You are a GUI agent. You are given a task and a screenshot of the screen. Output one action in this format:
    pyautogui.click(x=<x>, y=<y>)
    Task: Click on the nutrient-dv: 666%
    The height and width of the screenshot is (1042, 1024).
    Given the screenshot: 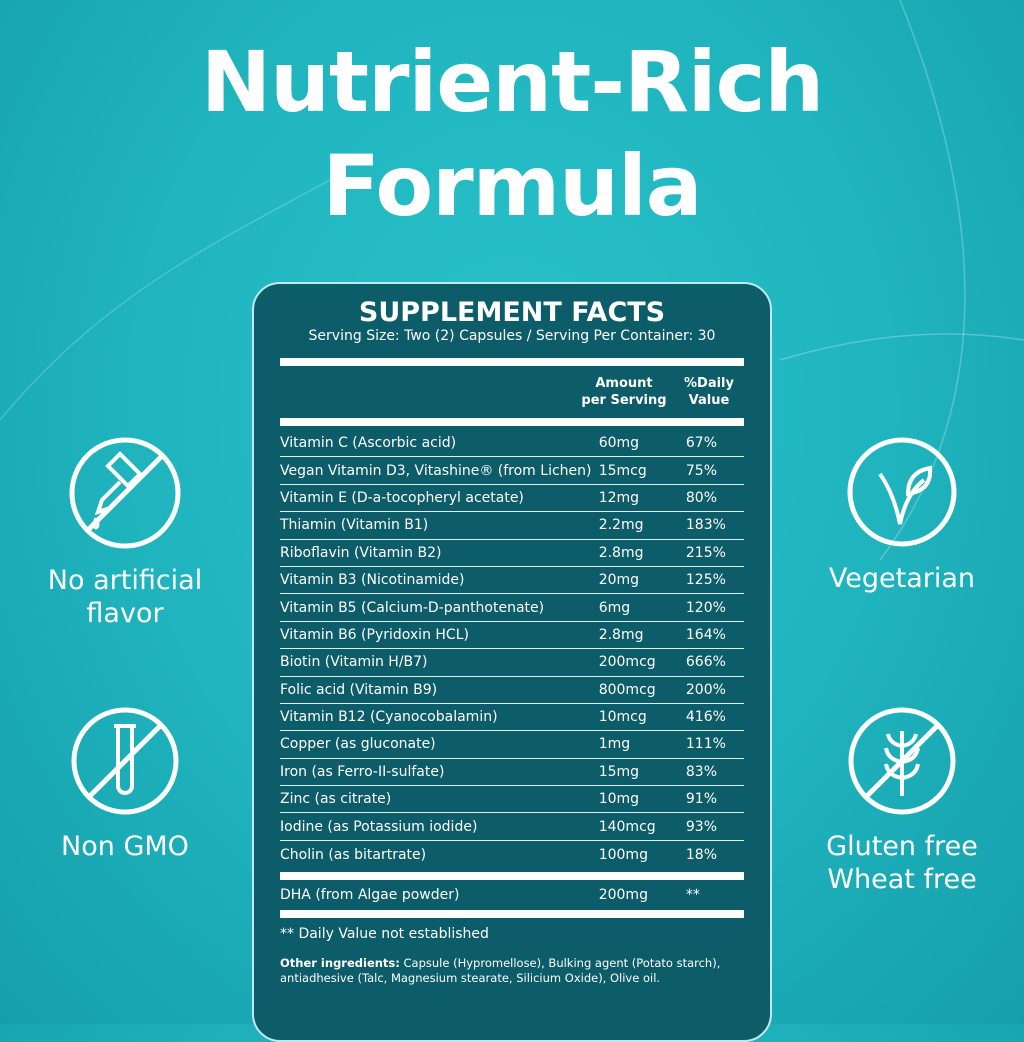 What is the action you would take?
    pyautogui.click(x=705, y=662)
    